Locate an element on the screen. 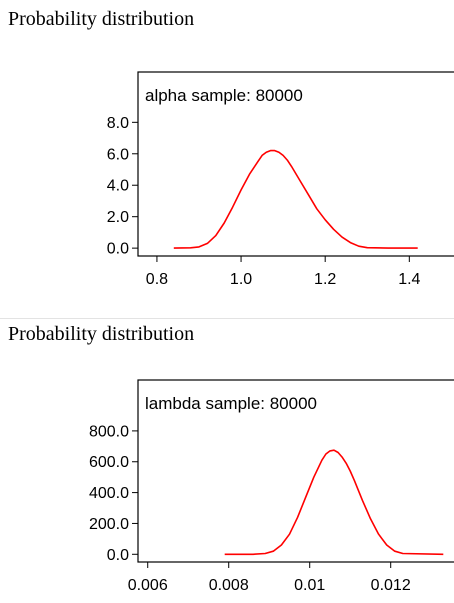 This screenshot has height=603, width=454. y-tick-label: 200.0 is located at coordinates (109, 524).